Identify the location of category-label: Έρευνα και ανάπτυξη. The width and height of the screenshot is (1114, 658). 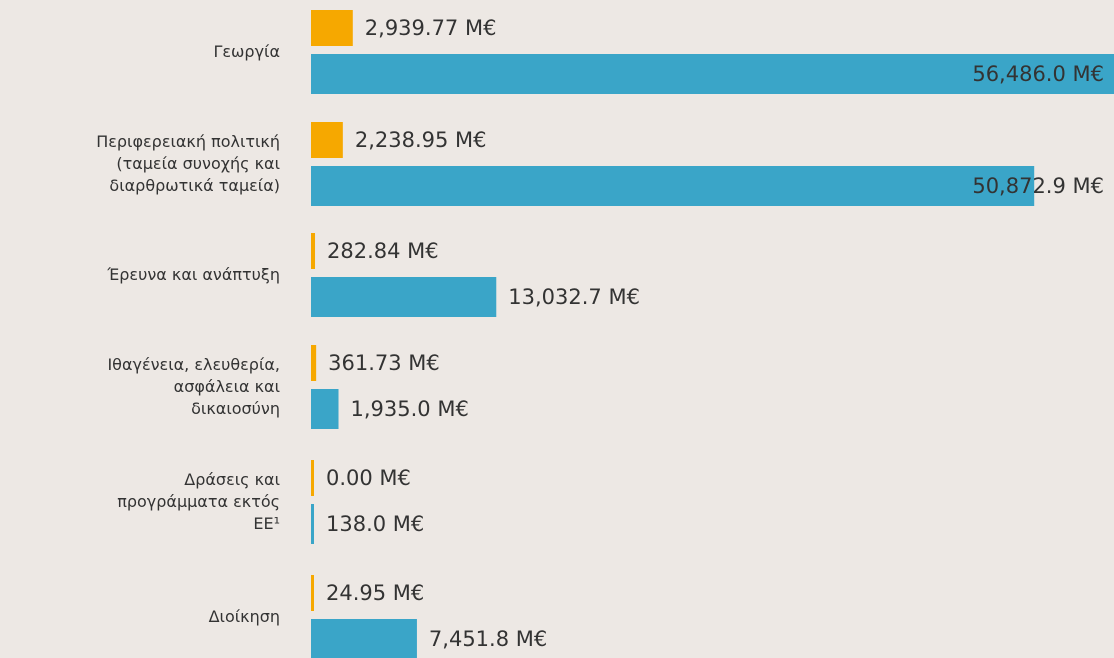
(193, 274).